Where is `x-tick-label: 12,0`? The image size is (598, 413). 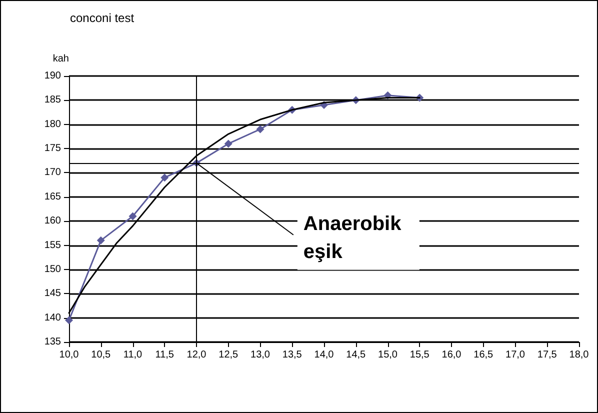 x-tick-label: 12,0 is located at coordinates (196, 355).